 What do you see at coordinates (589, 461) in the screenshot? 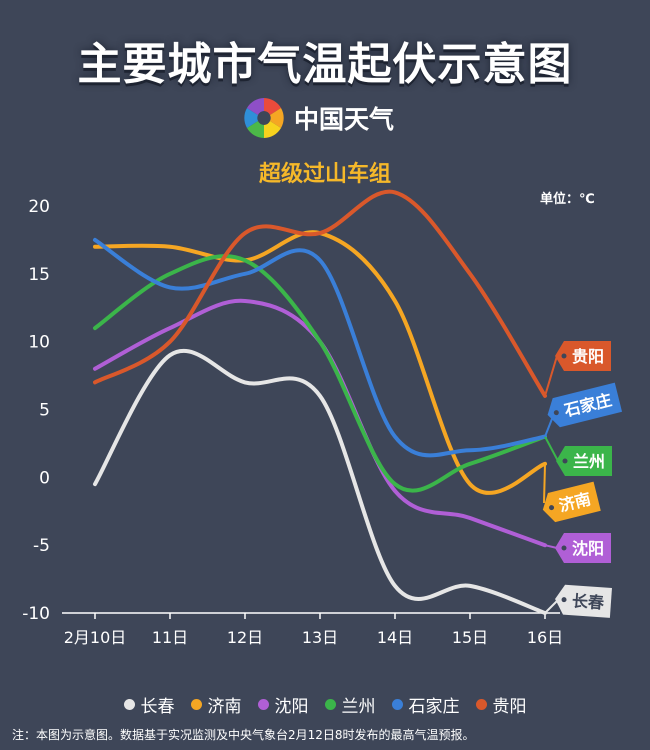
I see `series-tag-label: 兰州` at bounding box center [589, 461].